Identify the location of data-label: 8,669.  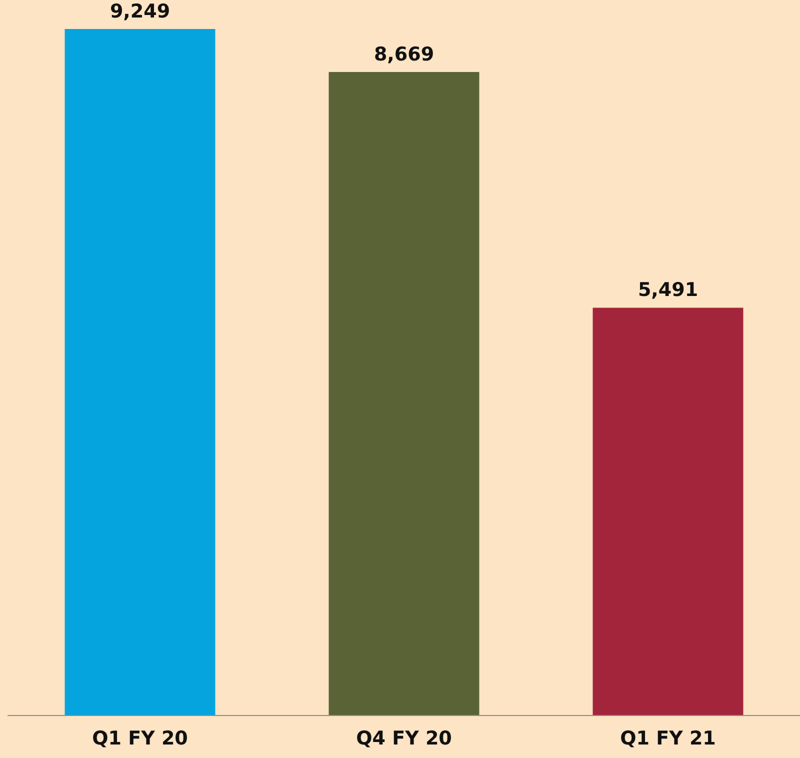
(404, 55).